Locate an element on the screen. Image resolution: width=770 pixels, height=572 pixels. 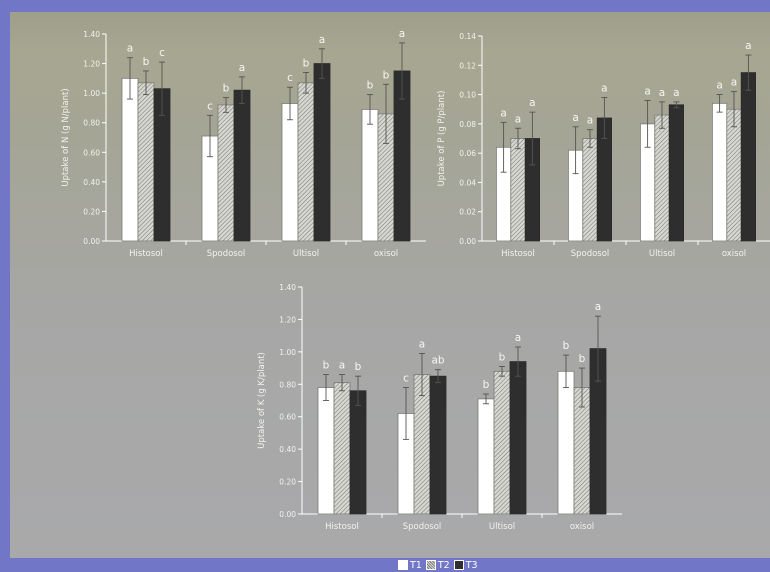
legend-swatch-t1 is located at coordinates (403, 565).